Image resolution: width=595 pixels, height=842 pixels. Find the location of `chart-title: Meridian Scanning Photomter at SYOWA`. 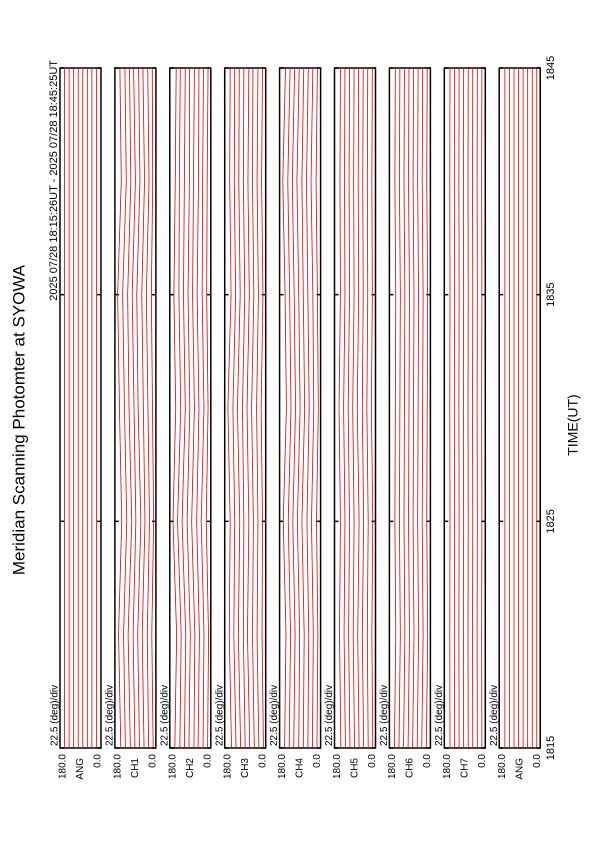

chart-title: Meridian Scanning Photomter at SYOWA is located at coordinates (18, 419).